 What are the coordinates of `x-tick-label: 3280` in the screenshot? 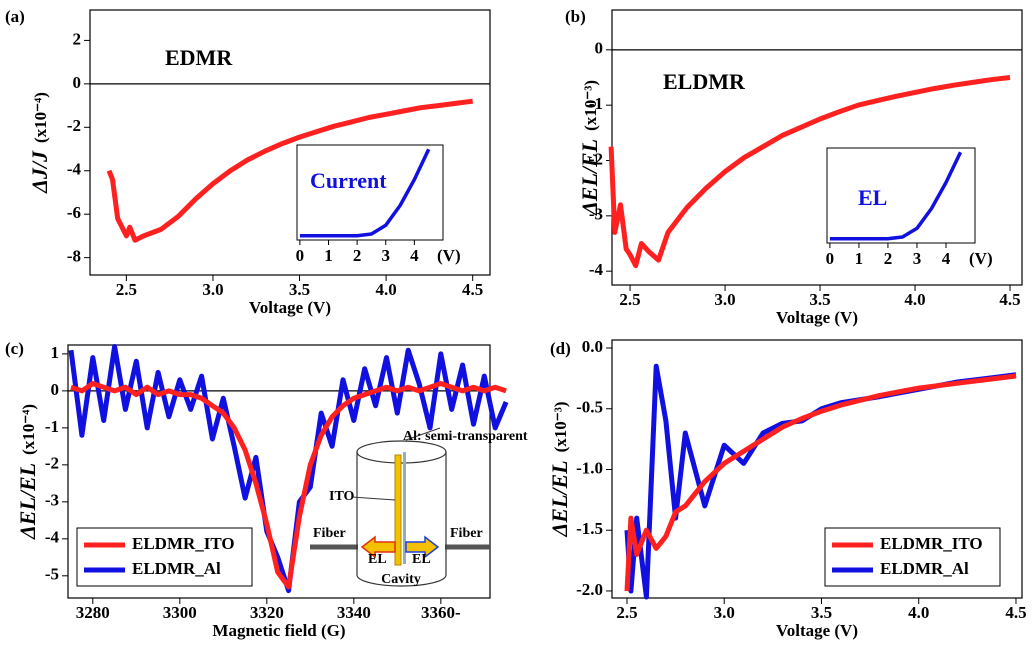 It's located at (93, 612).